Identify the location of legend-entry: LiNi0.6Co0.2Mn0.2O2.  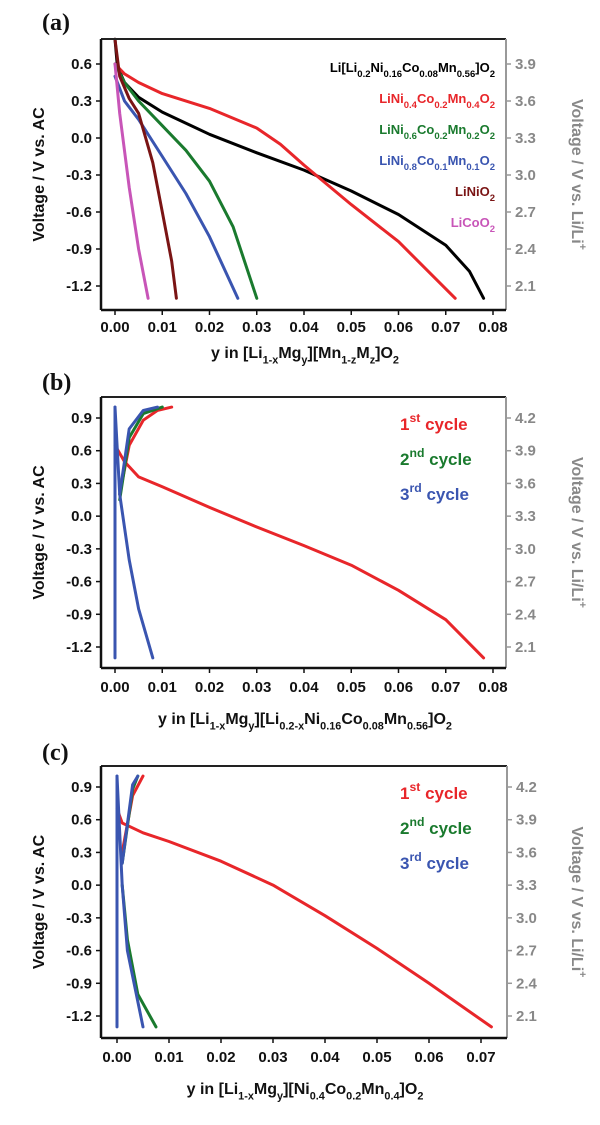
(437, 132).